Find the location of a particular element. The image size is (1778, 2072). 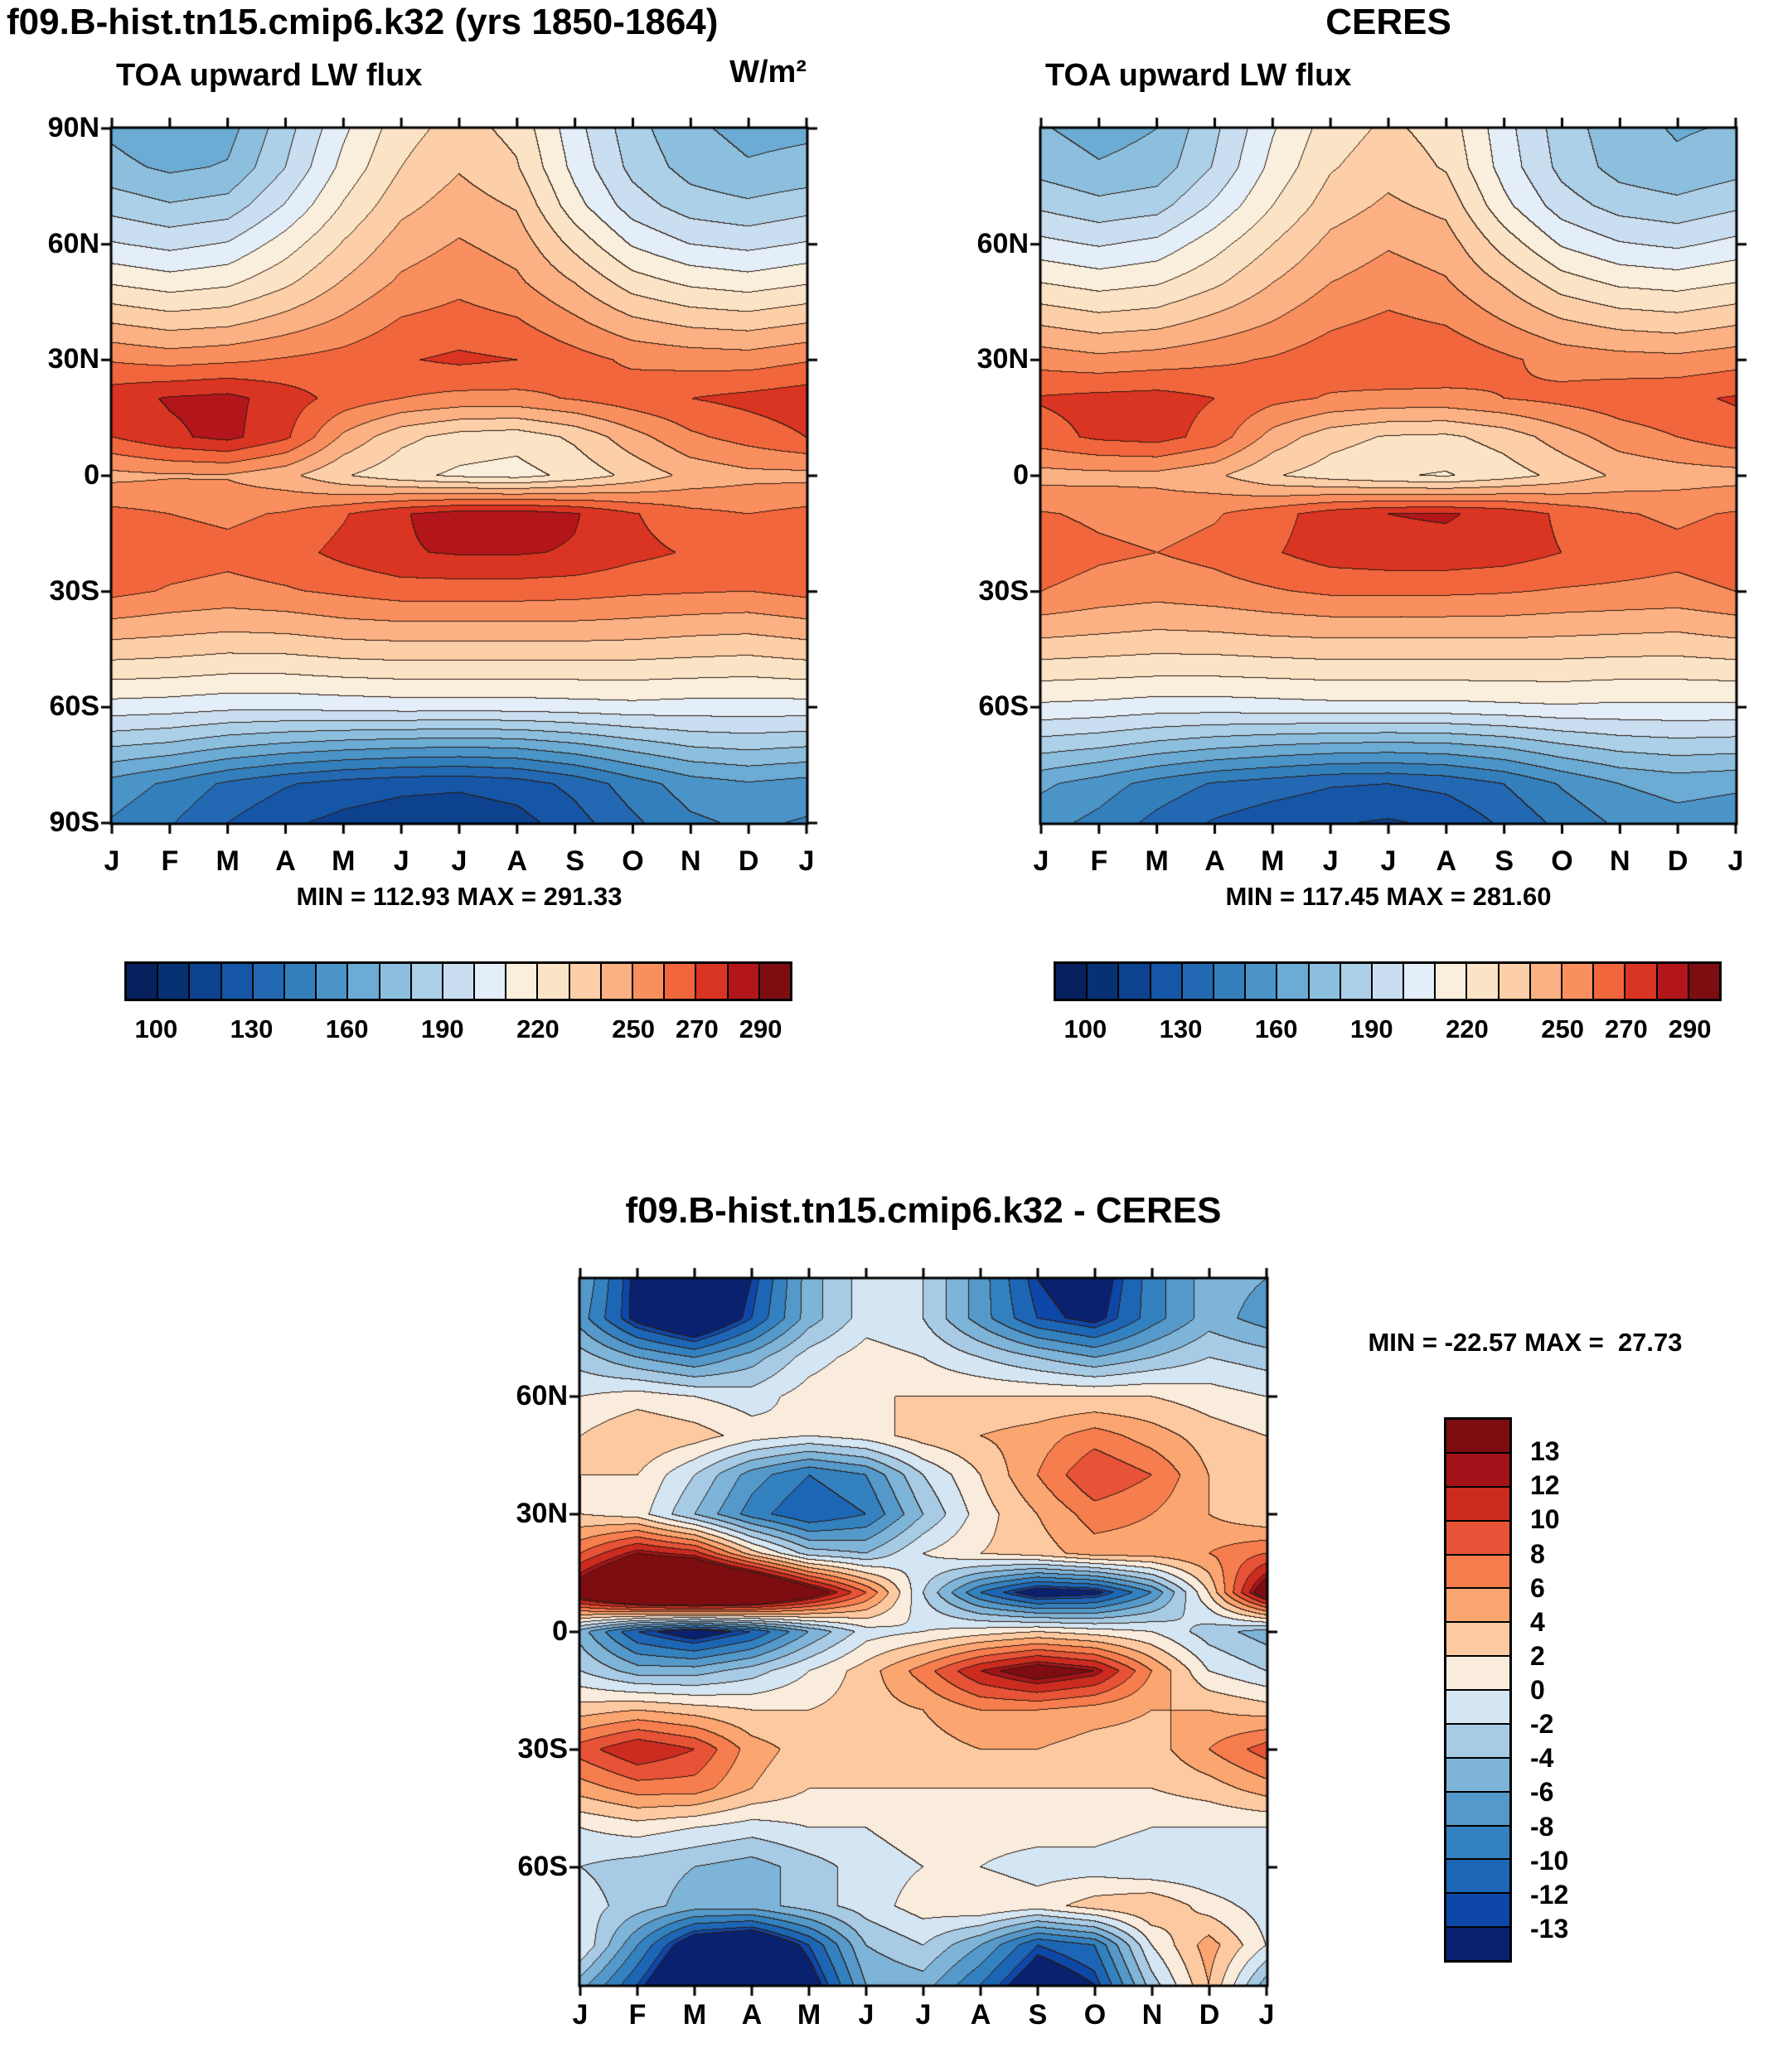

colorbar-tick-label: 10 is located at coordinates (1545, 1519).